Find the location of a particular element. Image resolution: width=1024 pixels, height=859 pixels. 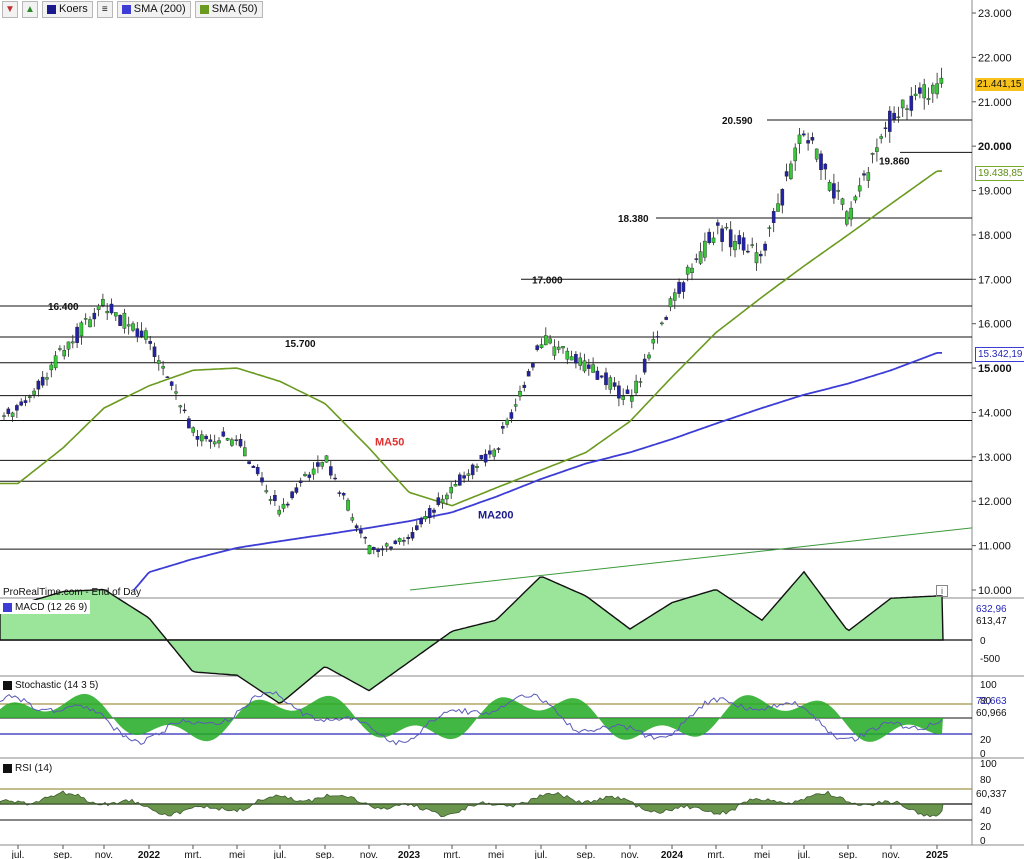

y-tick-label: 22.000 is located at coordinates (995, 58).